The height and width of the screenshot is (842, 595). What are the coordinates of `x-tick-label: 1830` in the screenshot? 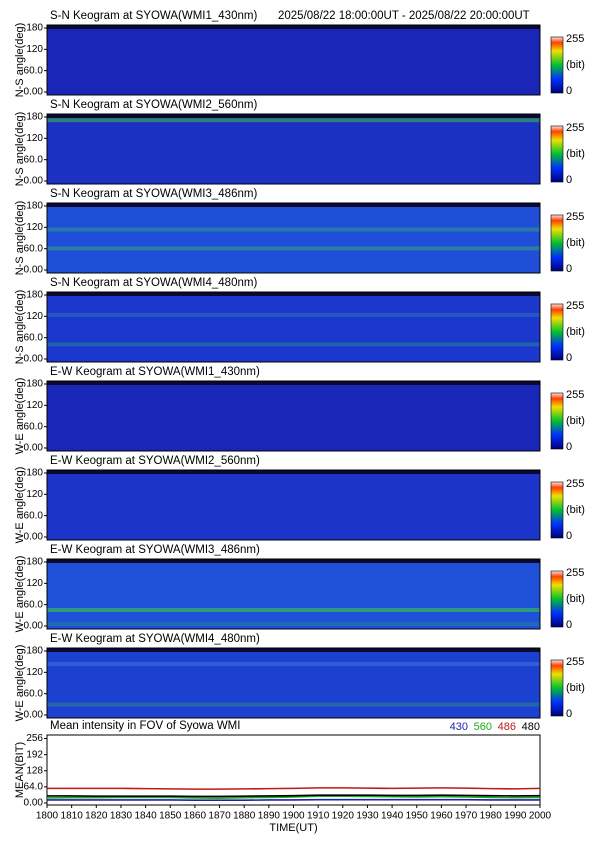 It's located at (121, 816).